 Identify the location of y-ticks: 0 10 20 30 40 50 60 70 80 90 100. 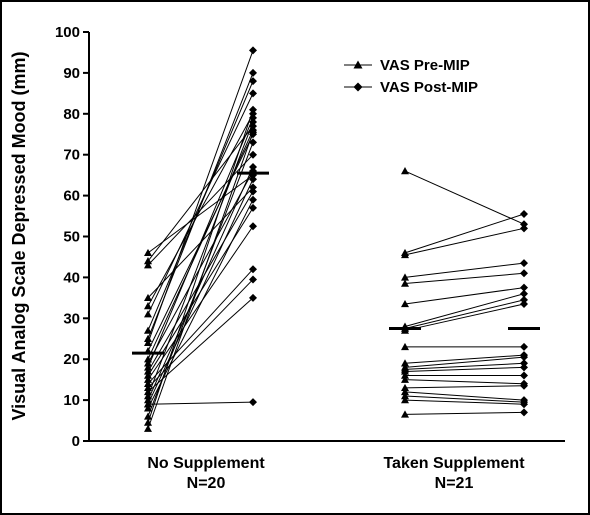
(72, 237).